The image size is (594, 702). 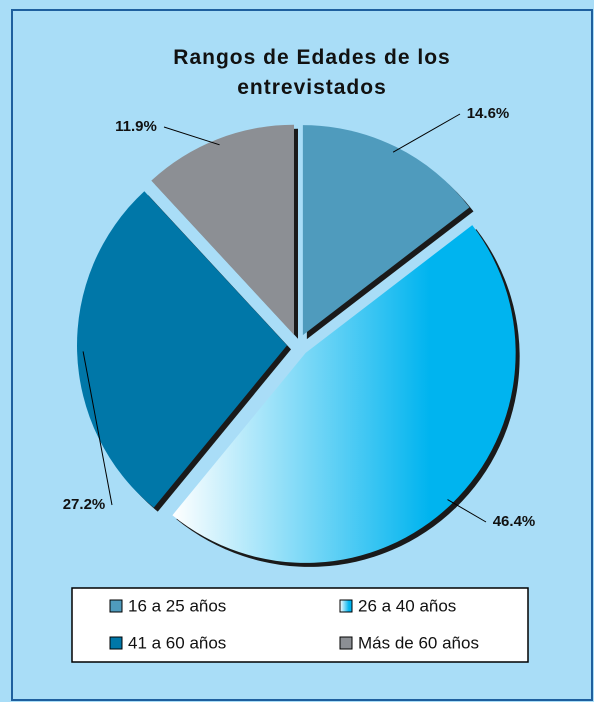 I want to click on data-label: 14.6%, so click(x=488, y=113).